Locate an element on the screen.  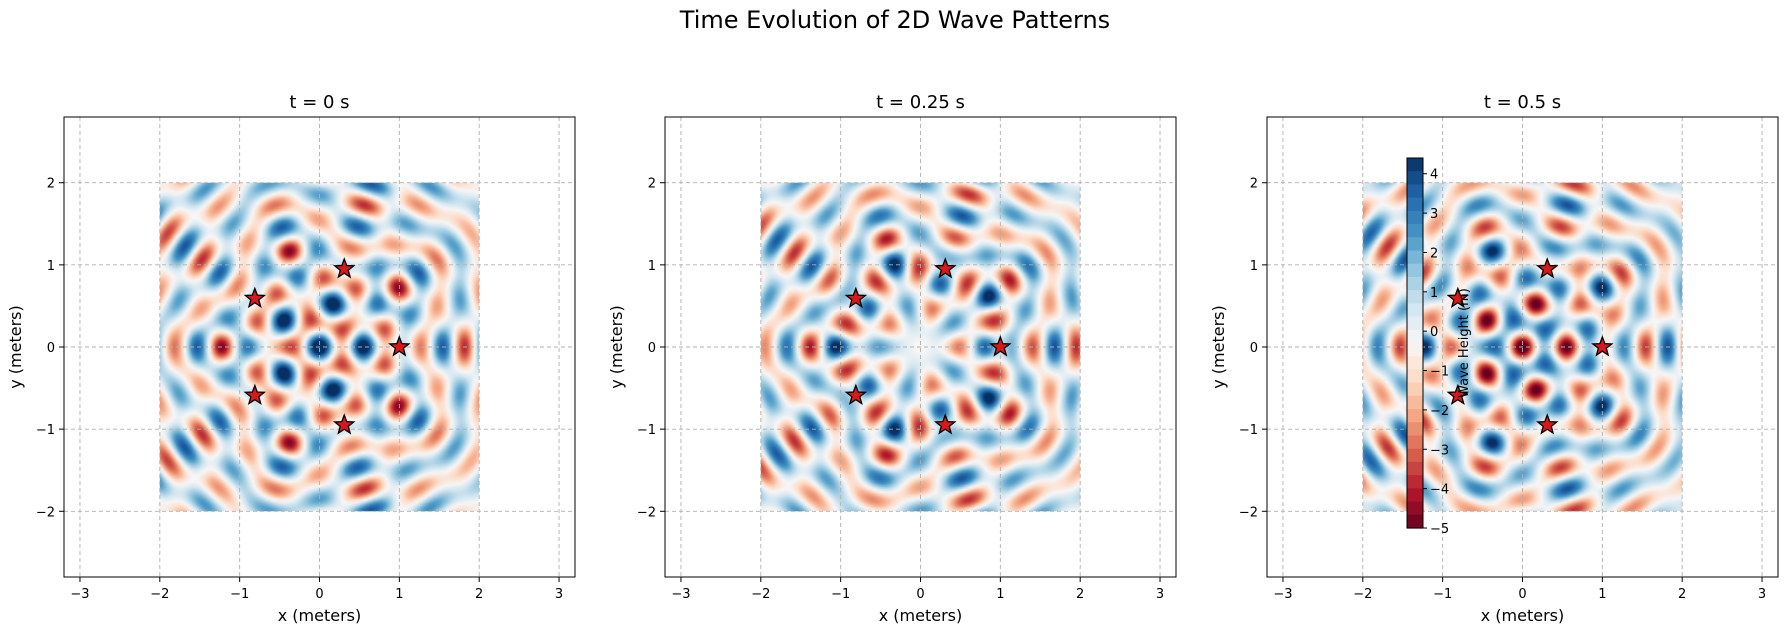
panel-title: t = 0.25 s is located at coordinates (920, 102).